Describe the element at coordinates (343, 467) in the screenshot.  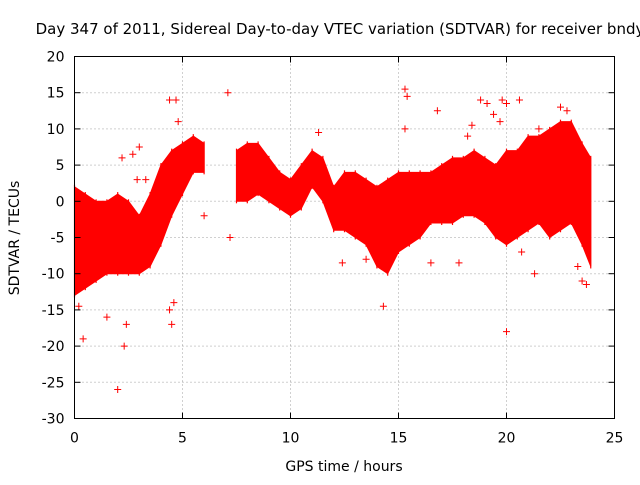
I see `x-axis-title: GPS time / hours` at that location.